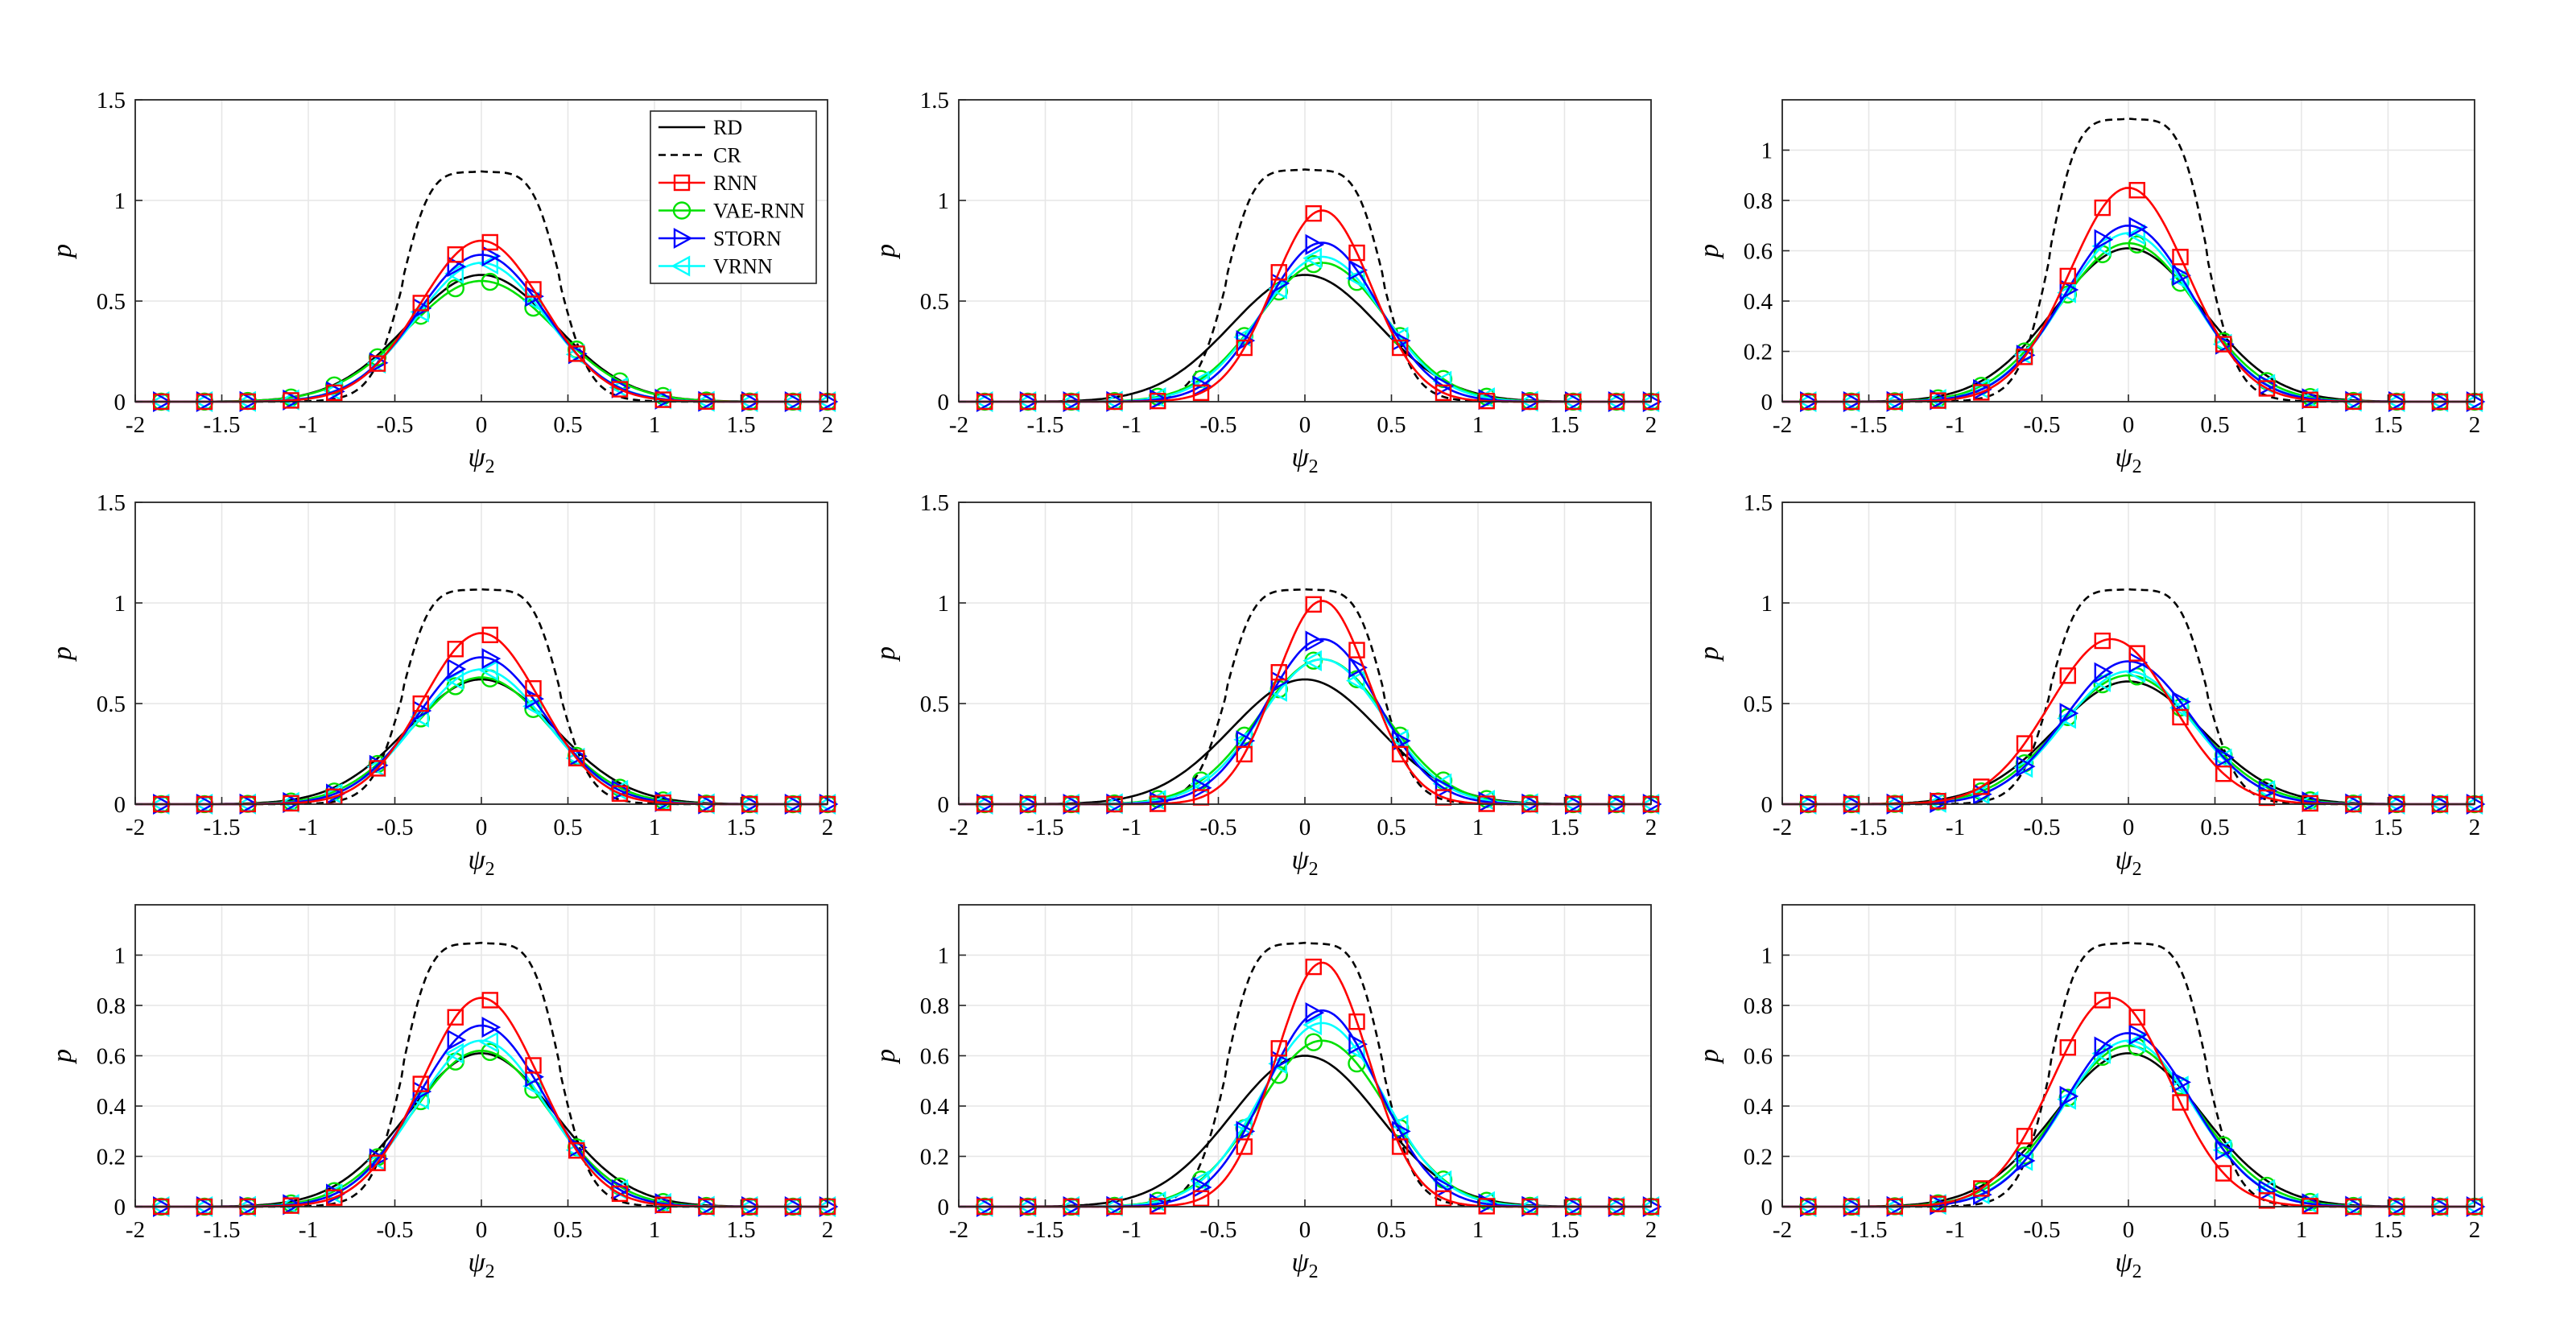 The width and height of the screenshot is (2576, 1325). Describe the element at coordinates (934, 302) in the screenshot. I see `y-tick-label: 0.5` at that location.